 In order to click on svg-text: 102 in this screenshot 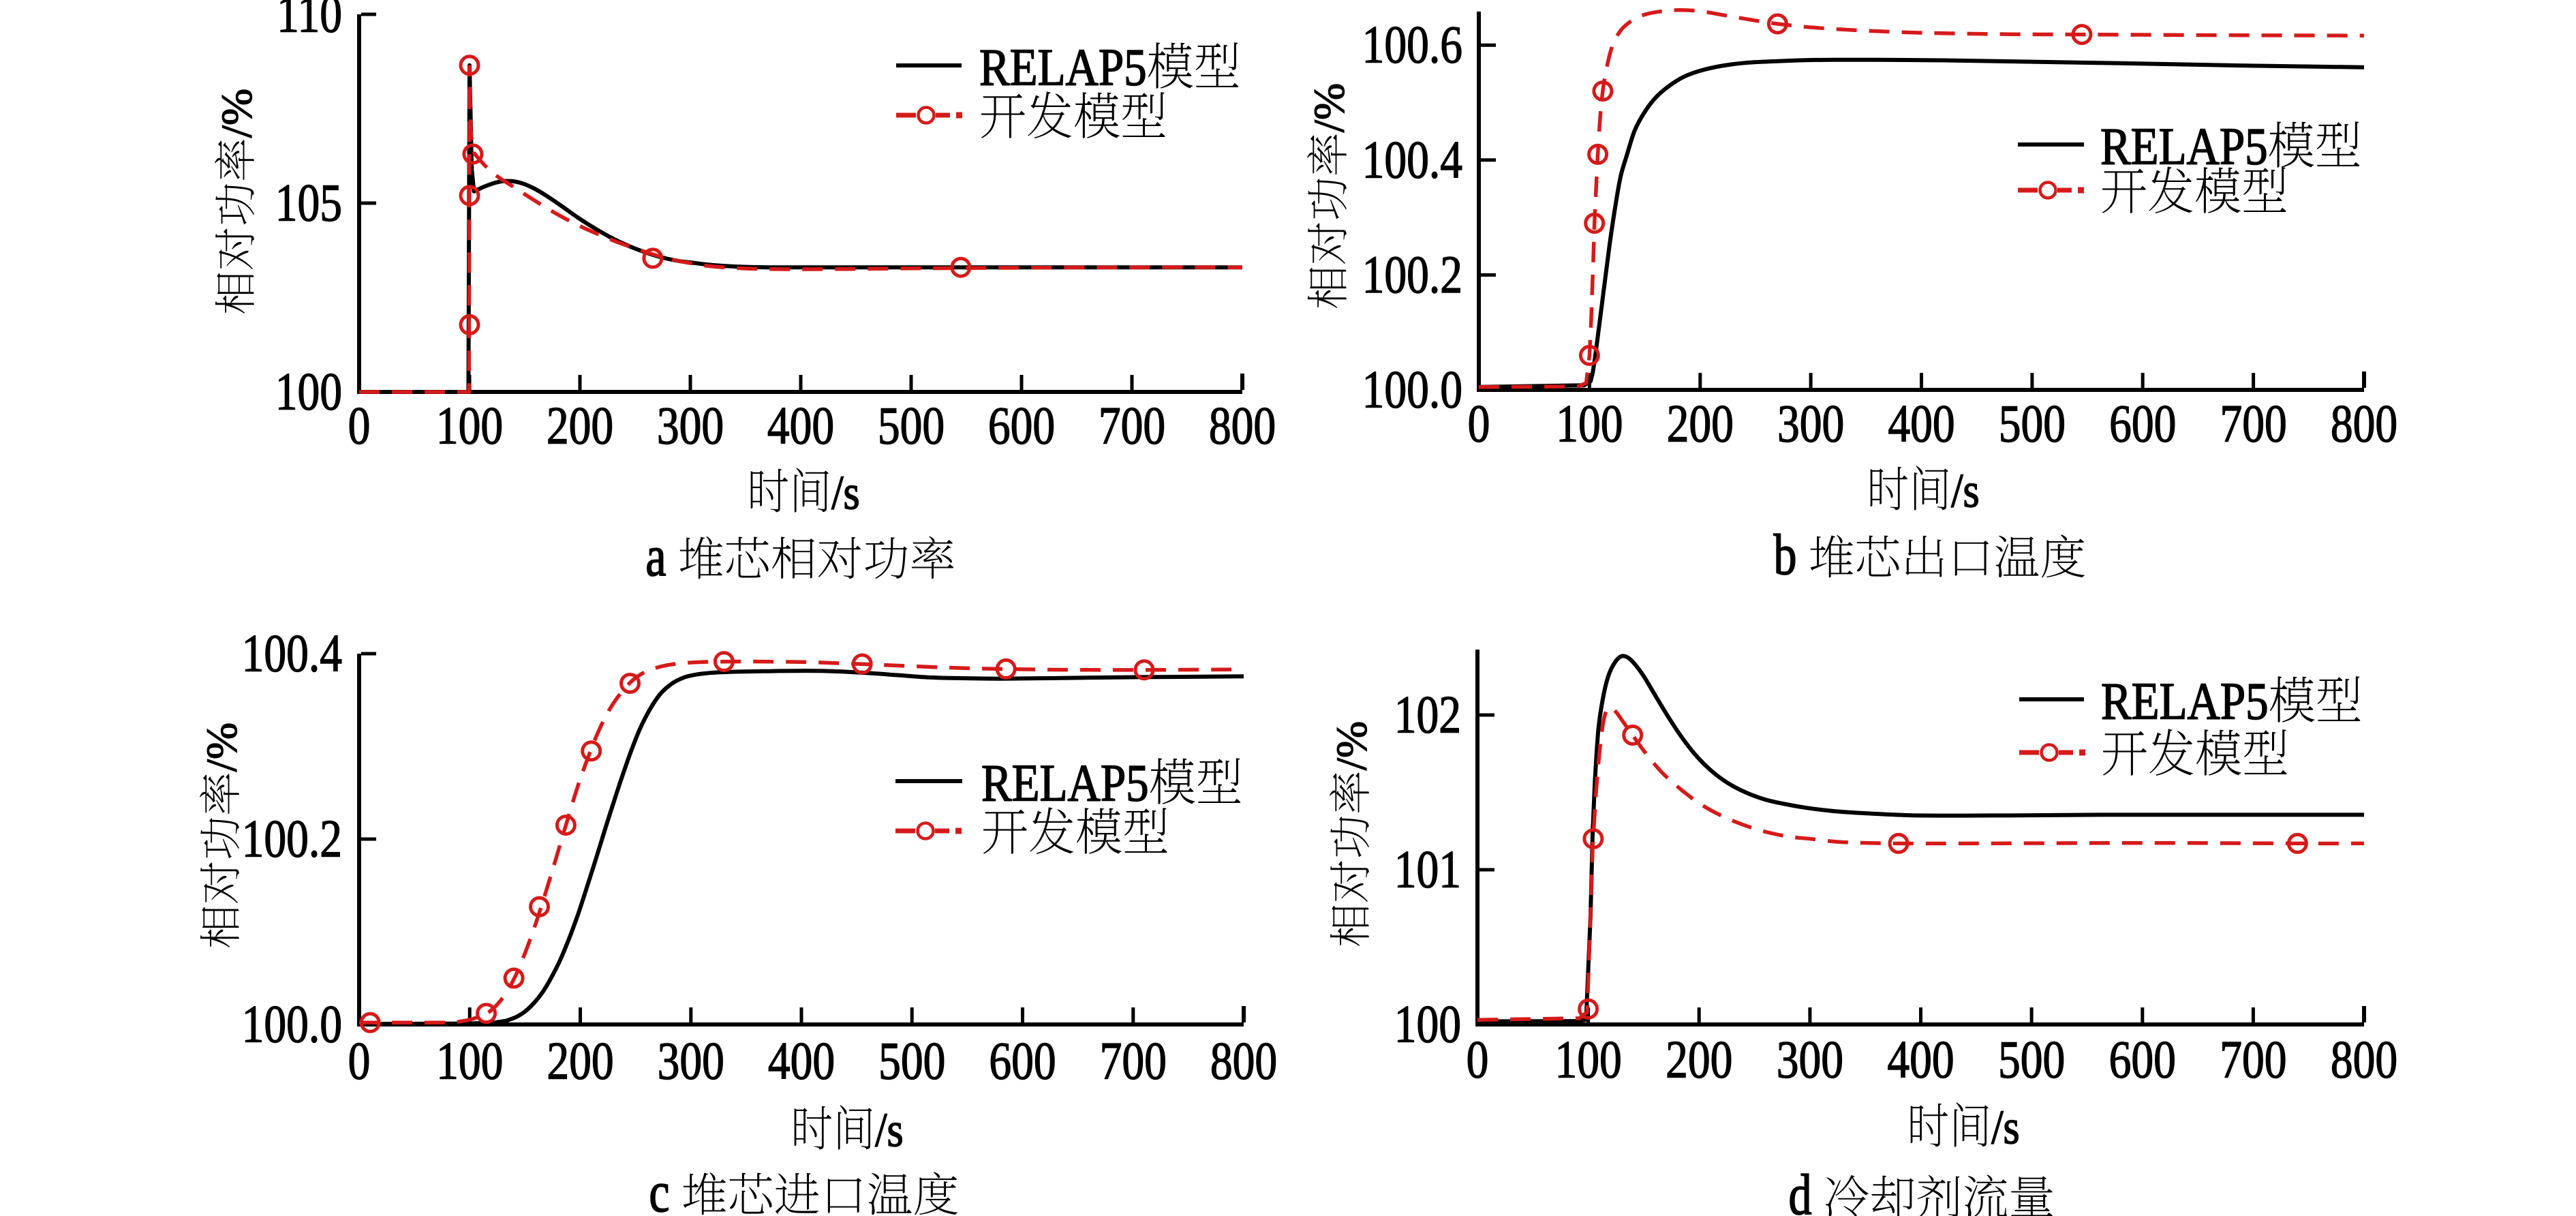, I will do `click(1428, 714)`.